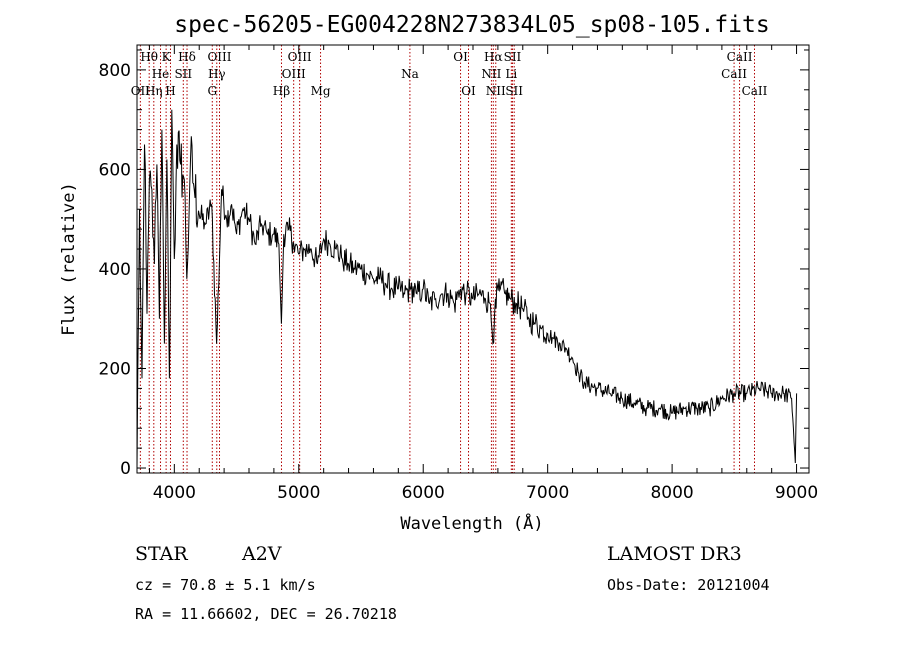  Describe the element at coordinates (187, 57) in the screenshot. I see `spectral-line-label: Hδ` at that location.